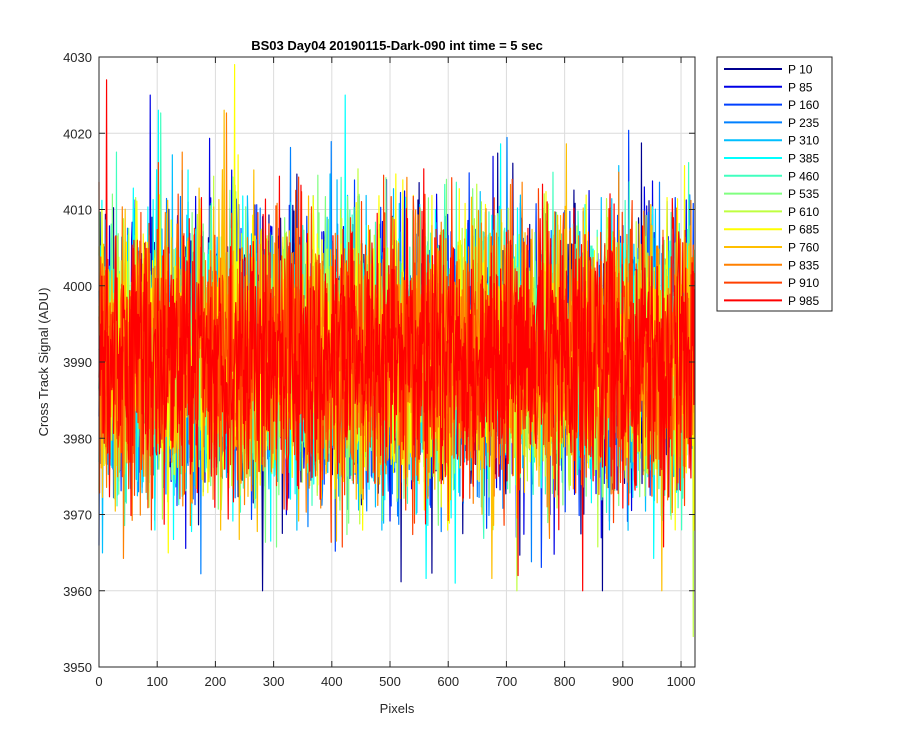 The width and height of the screenshot is (900, 755). What do you see at coordinates (803, 176) in the screenshot?
I see `legend-label: P 460` at bounding box center [803, 176].